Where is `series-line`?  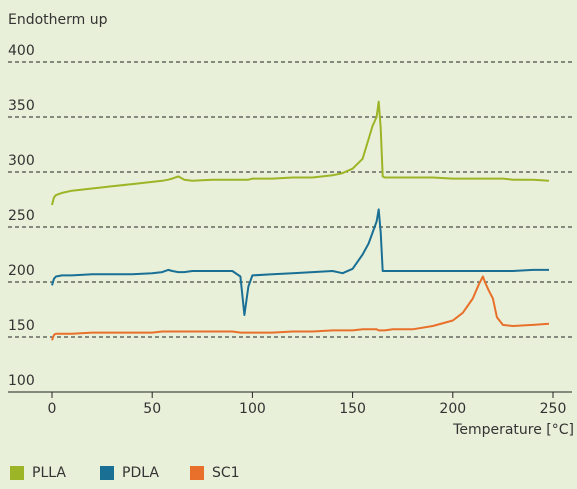
series-line is located at coordinates (300, 308).